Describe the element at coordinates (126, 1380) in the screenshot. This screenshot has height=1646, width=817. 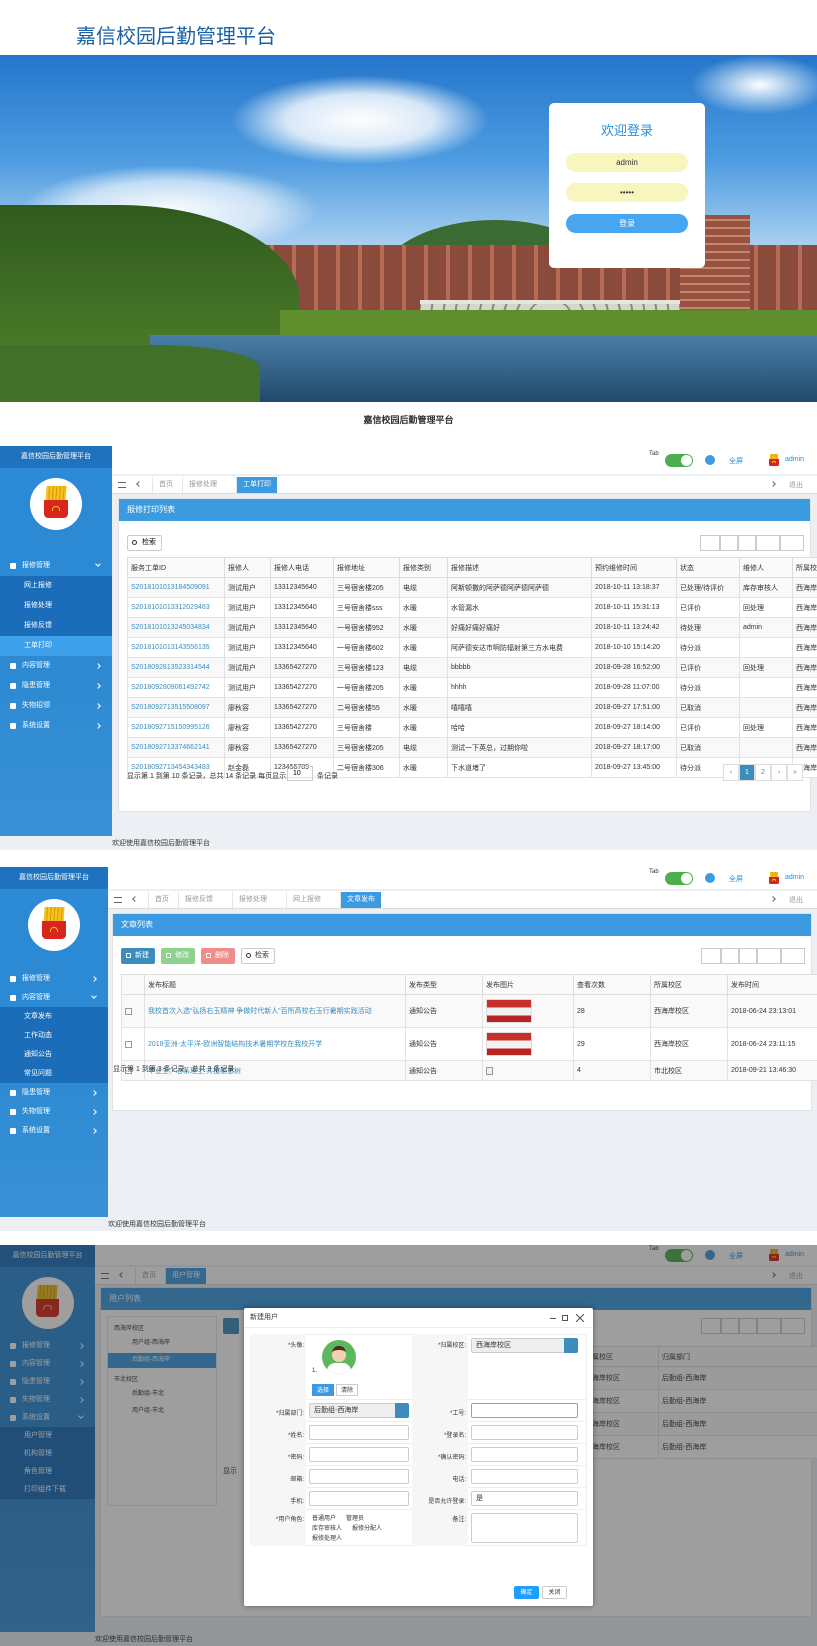
I see `tree-node: 市北校区` at that location.